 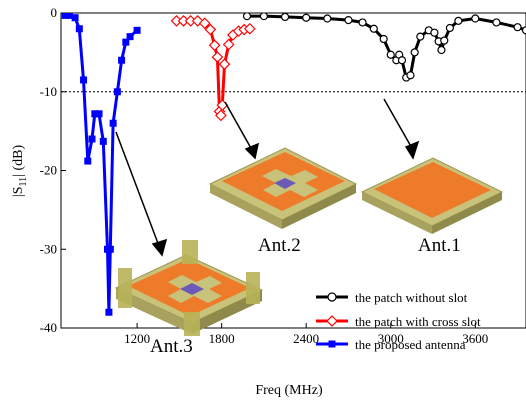 What do you see at coordinates (18, 192) in the screenshot?
I see `y-title-main: |S` at bounding box center [18, 192].